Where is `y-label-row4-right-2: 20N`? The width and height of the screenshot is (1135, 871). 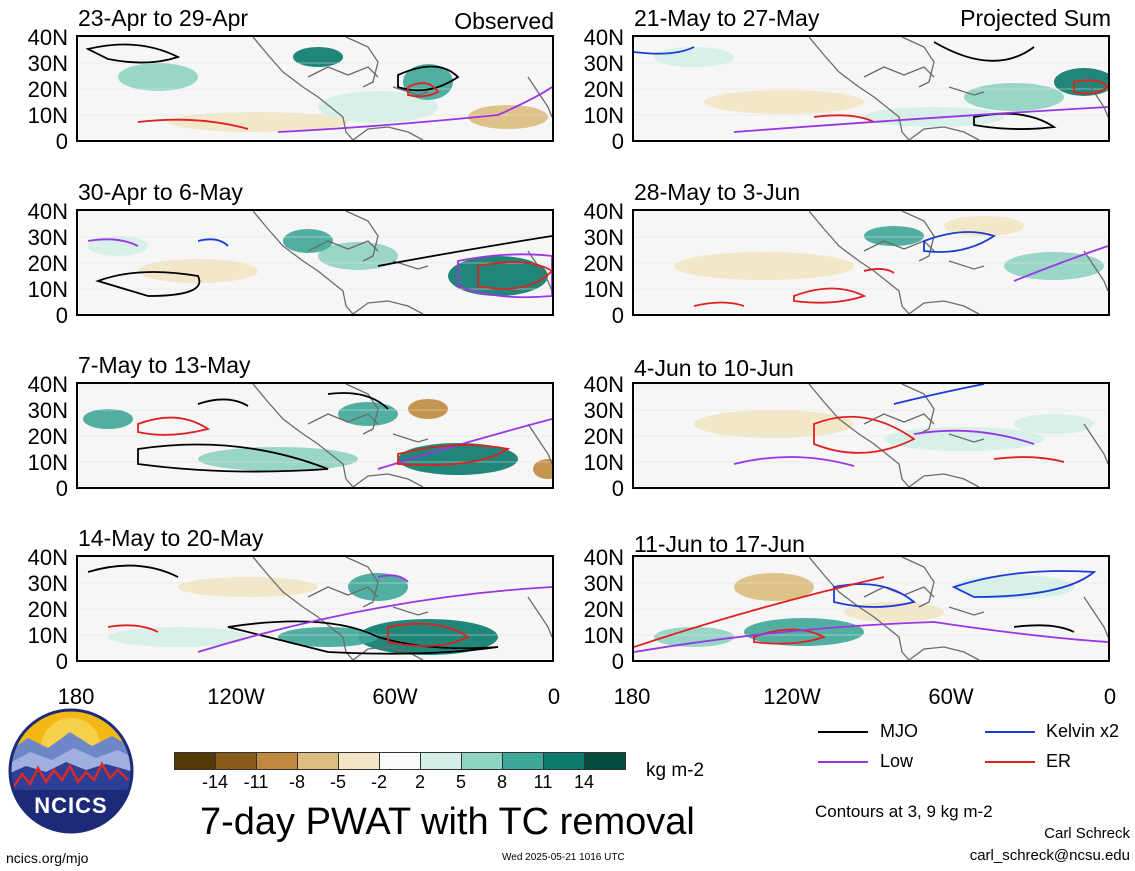 y-label-row4-right-2: 20N is located at coordinates (603, 609).